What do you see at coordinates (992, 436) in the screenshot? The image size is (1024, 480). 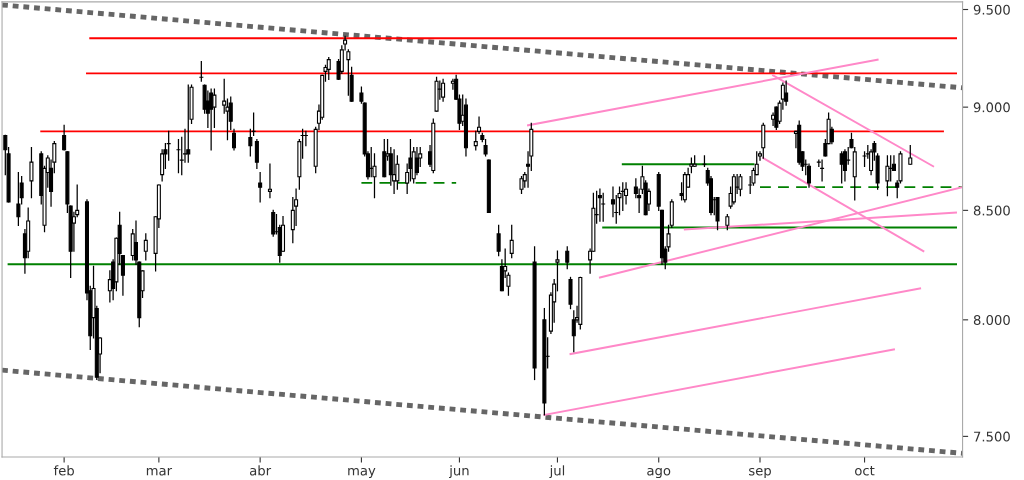 I see `y-tick-label: 7.500` at bounding box center [992, 436].